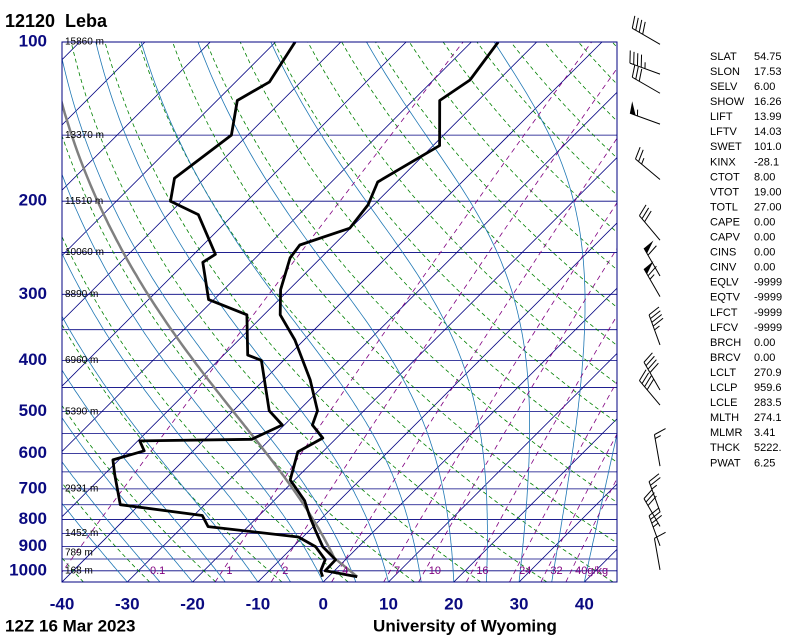  Describe the element at coordinates (322, 603) in the screenshot. I see `x-tick-label: 0` at that location.